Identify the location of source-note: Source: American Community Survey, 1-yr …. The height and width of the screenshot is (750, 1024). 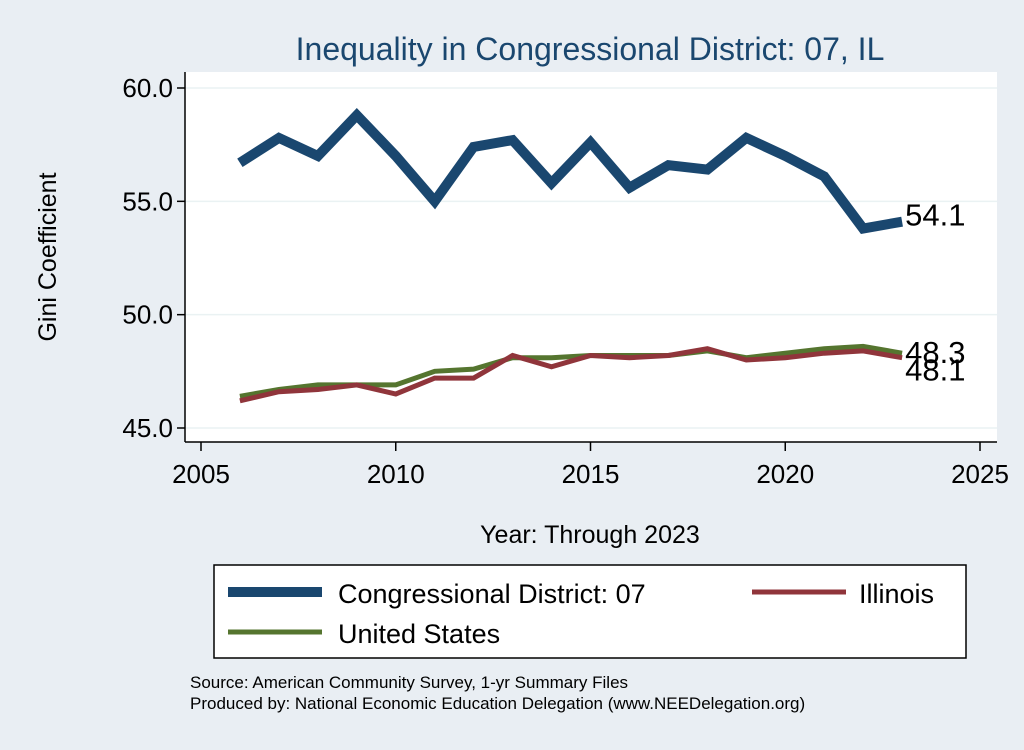
(409, 682).